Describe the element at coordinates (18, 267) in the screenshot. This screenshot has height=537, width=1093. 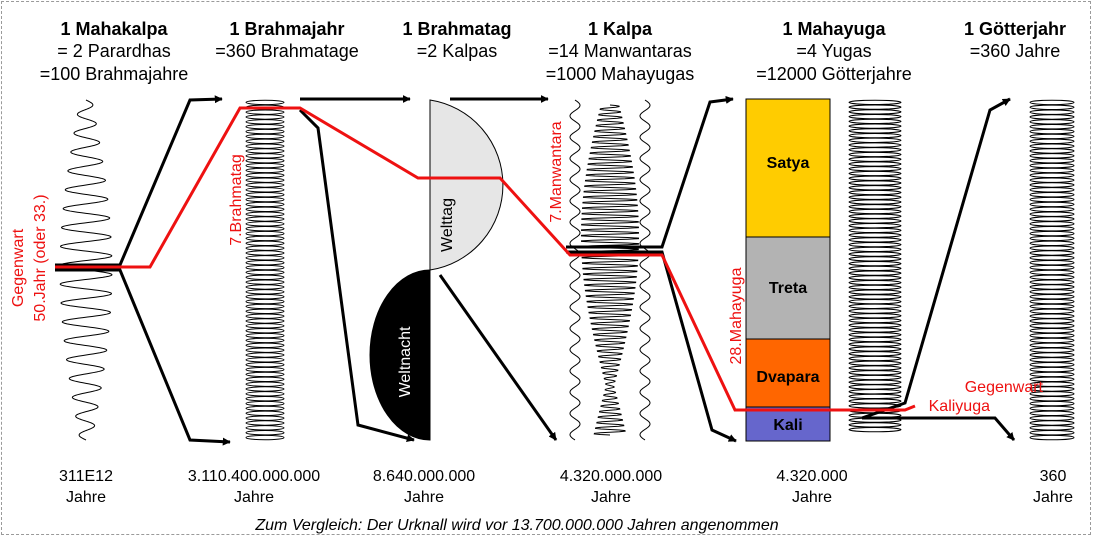
I see `gegenwart-left-label: Gegenwart` at that location.